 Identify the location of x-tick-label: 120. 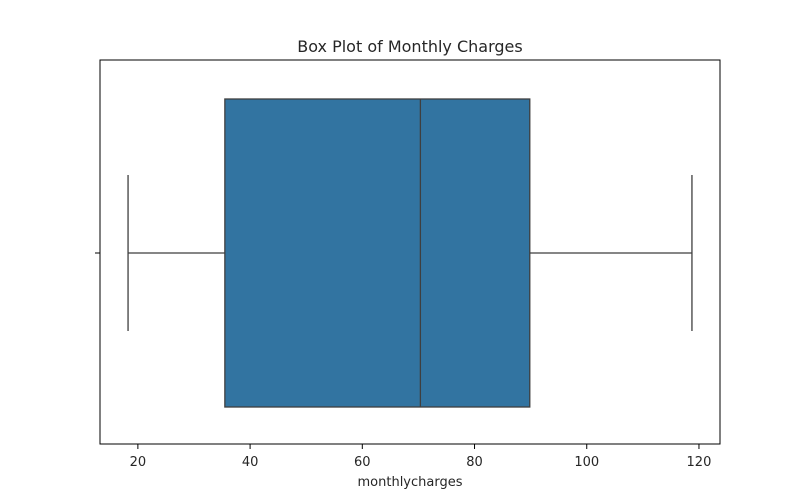
(699, 462).